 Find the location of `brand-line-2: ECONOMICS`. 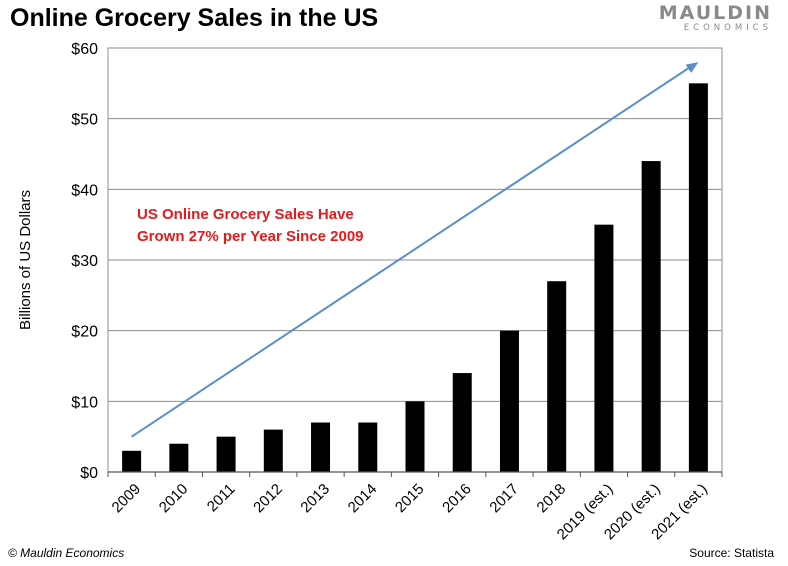

brand-line-2: ECONOMICS is located at coordinates (727, 28).